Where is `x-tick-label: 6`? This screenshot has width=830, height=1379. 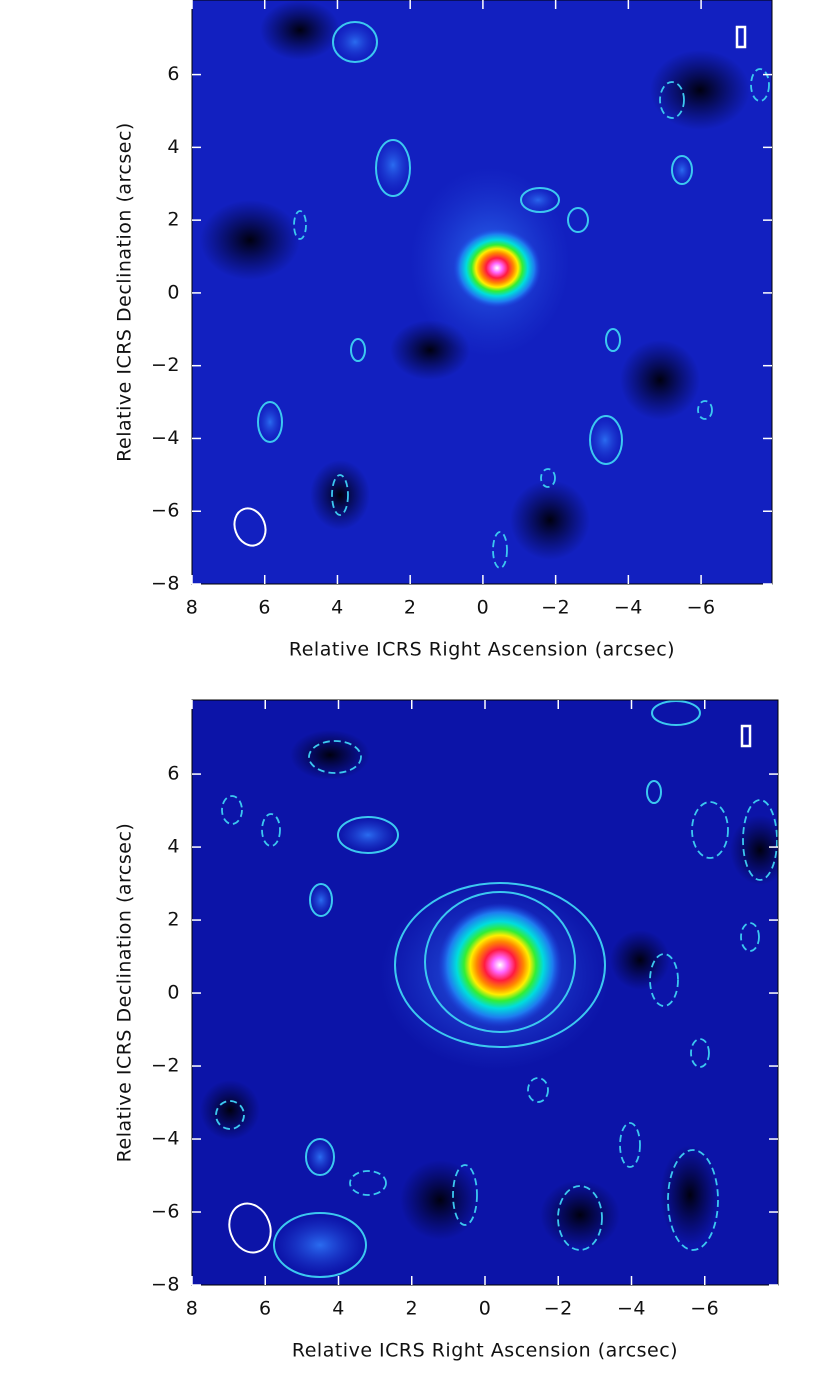 x-tick-label: 6 is located at coordinates (264, 608).